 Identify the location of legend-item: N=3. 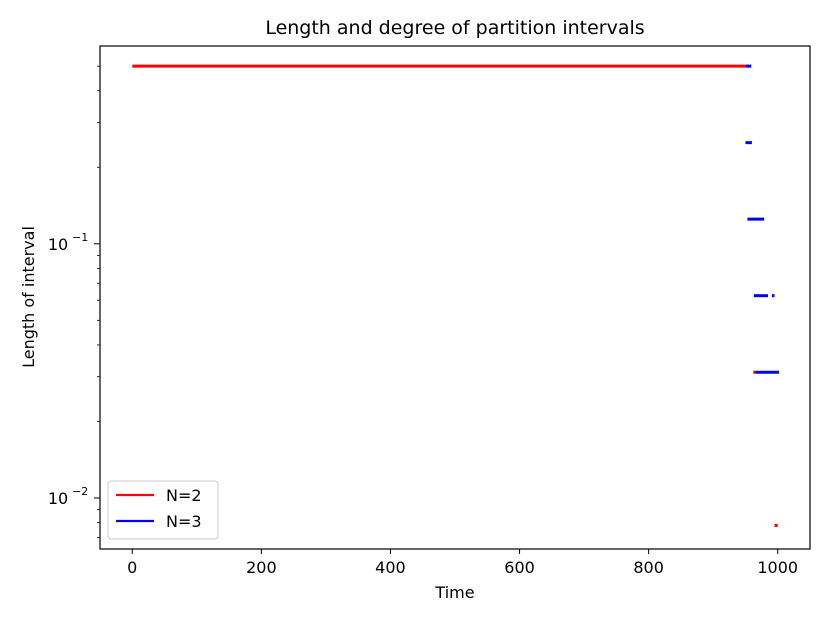
(159, 521).